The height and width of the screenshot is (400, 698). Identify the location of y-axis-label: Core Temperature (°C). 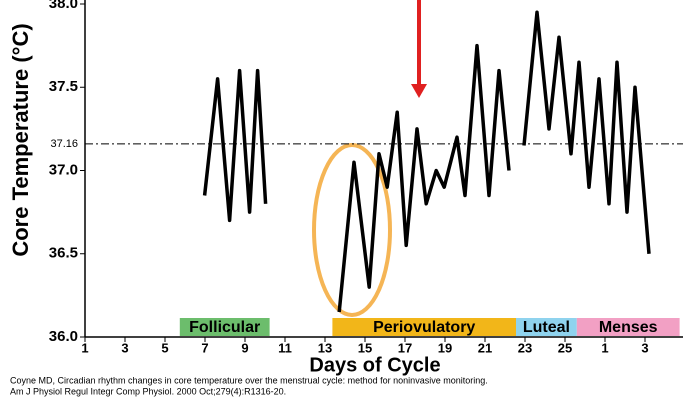
(20, 139).